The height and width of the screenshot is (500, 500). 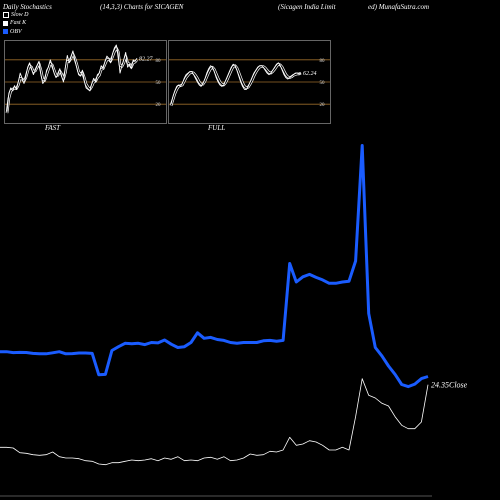 I want to click on fast-level-label-20: 20, so click(x=159, y=105).